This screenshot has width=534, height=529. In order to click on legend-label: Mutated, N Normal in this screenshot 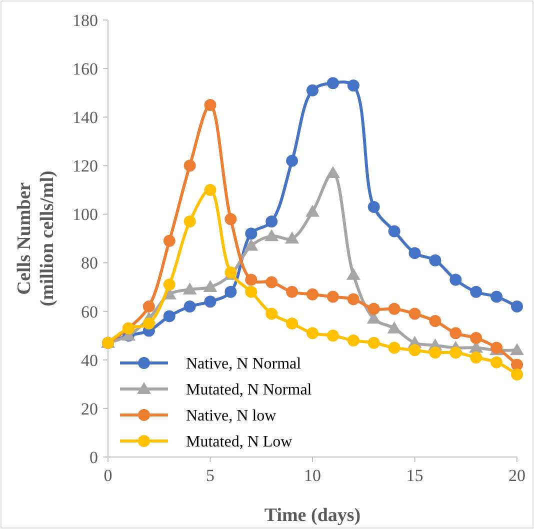, I will do `click(249, 390)`.